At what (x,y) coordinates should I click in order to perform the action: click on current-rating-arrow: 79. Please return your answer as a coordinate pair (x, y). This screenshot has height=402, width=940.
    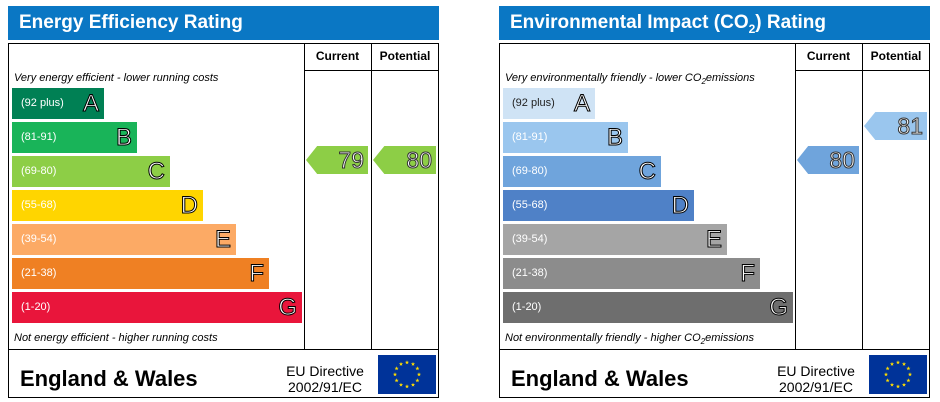
    Looking at the image, I should click on (337, 159).